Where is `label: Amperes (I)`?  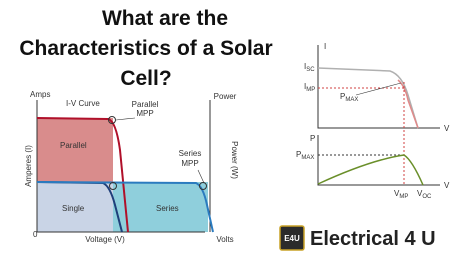
label: Amperes (I) is located at coordinates (28, 166).